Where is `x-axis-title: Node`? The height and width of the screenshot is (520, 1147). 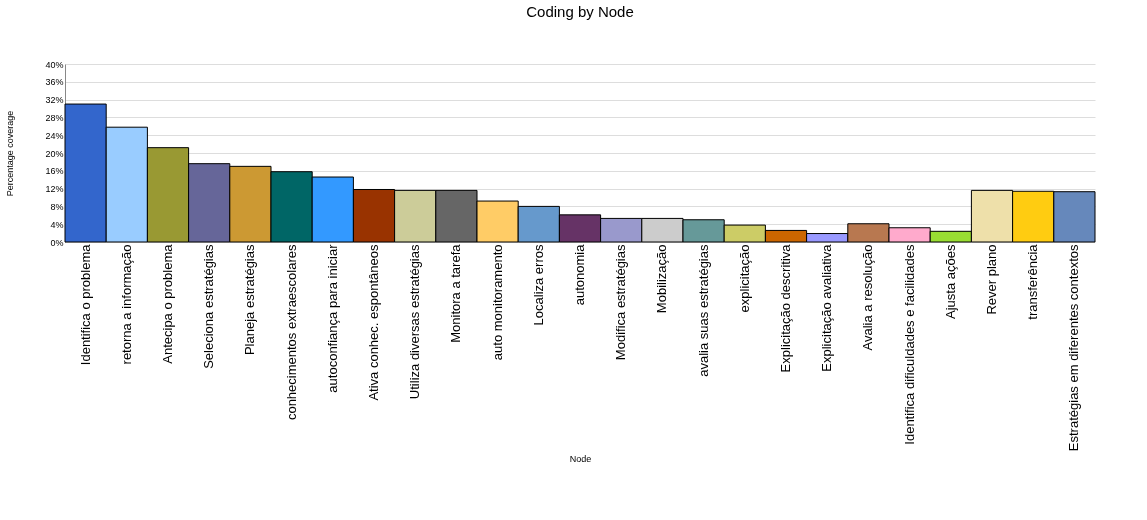
x-axis-title: Node is located at coordinates (580, 458).